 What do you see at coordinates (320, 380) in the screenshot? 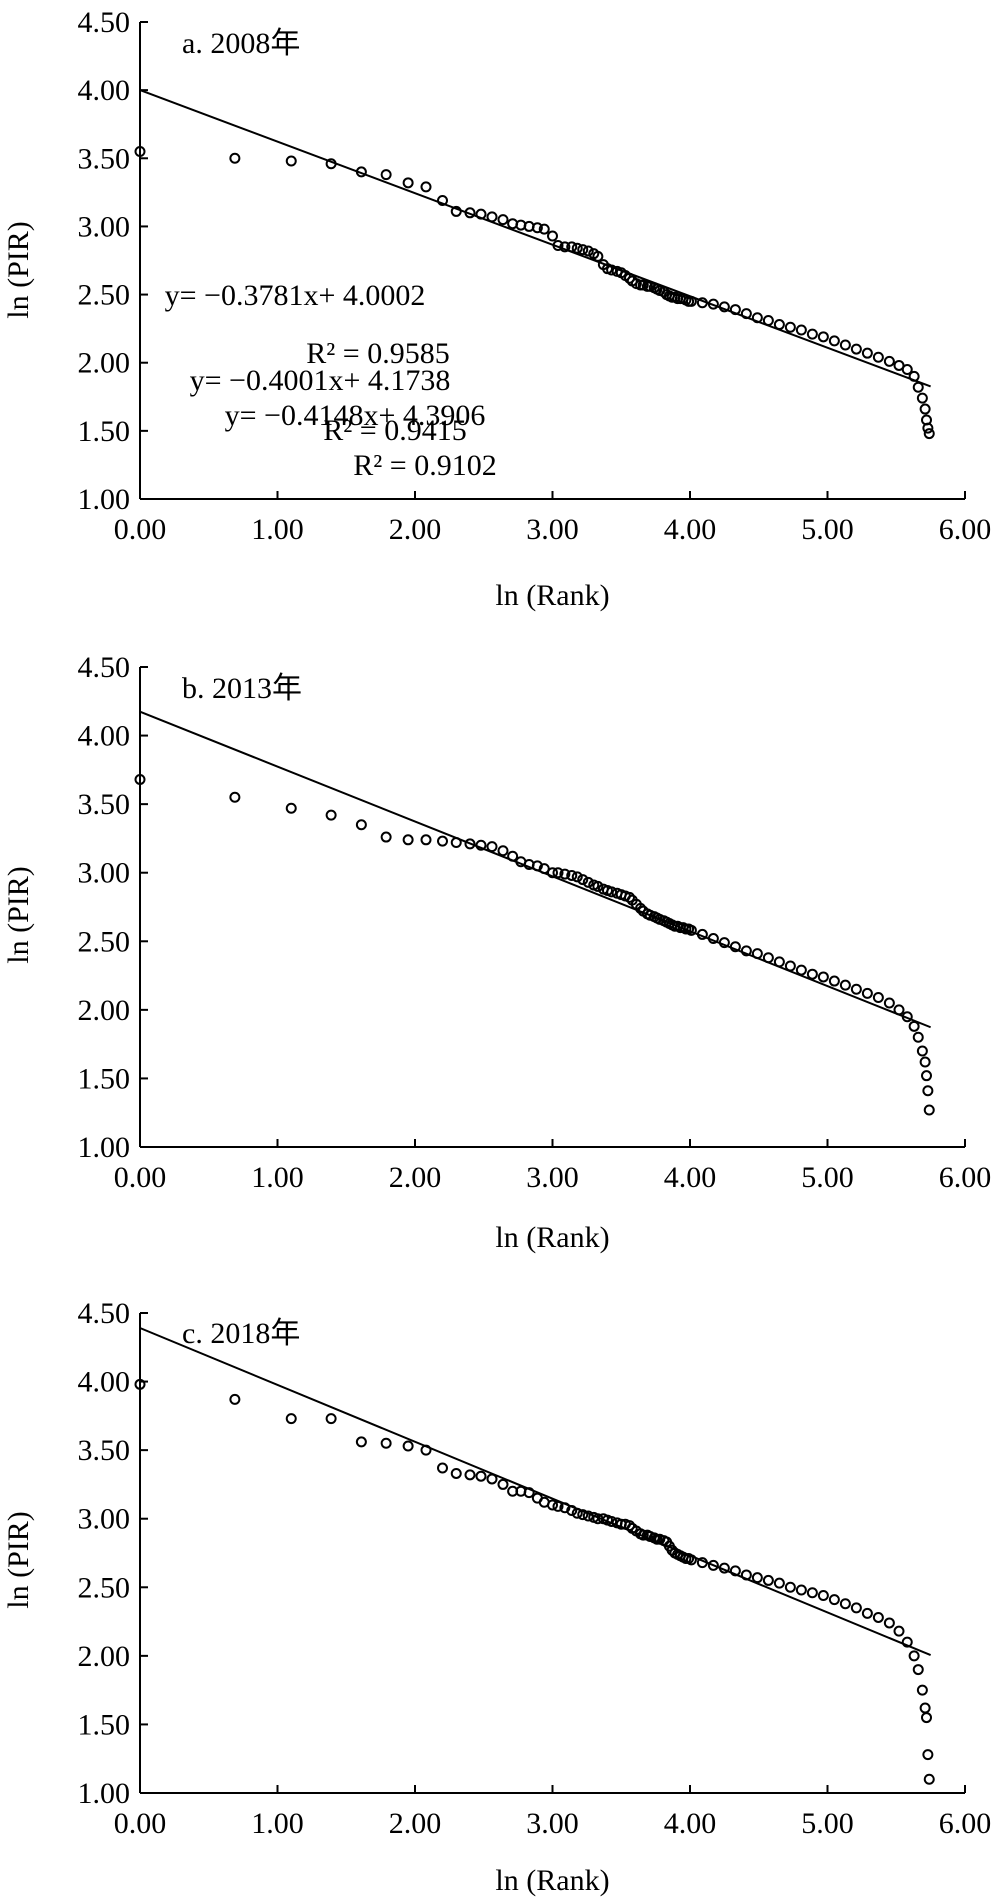
I see `regression-equation: y= −0.4001x+ 4.1738` at bounding box center [320, 380].